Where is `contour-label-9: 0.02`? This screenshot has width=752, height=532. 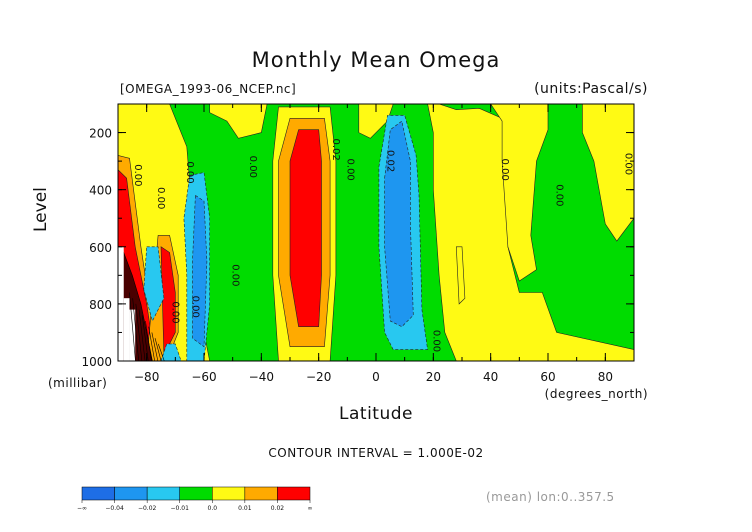 contour-label-9: 0.02 is located at coordinates (389, 161).